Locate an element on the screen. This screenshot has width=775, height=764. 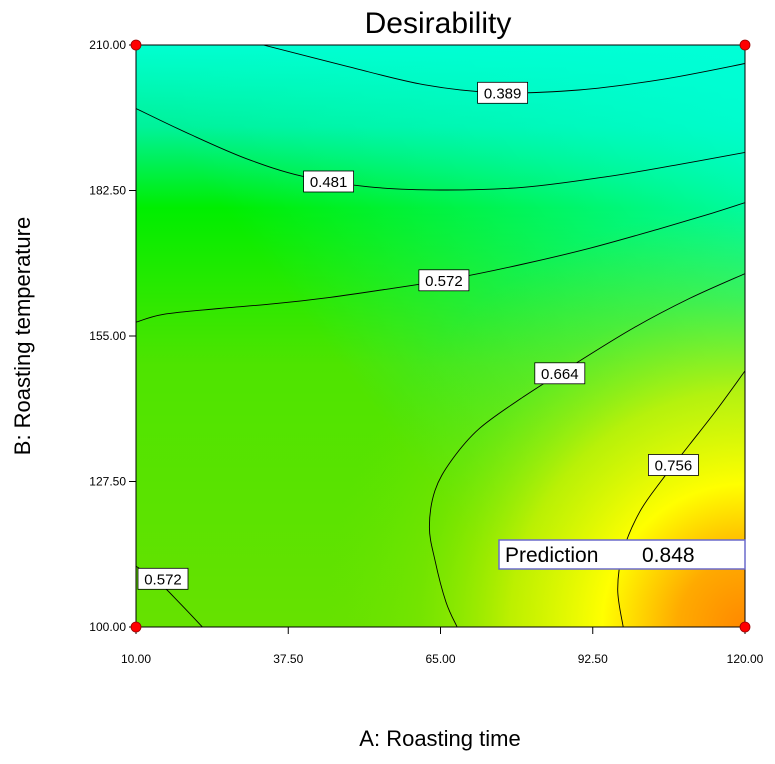
contour-label-text: 0.756 is located at coordinates (674, 466).